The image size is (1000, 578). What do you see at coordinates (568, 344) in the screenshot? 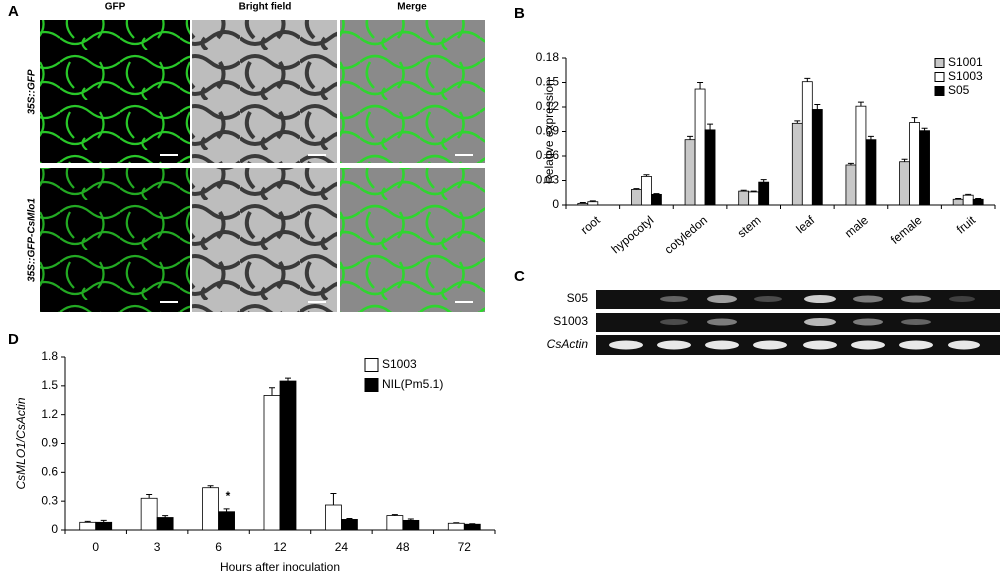
I see `gel-row-label: CsActin` at bounding box center [568, 344].